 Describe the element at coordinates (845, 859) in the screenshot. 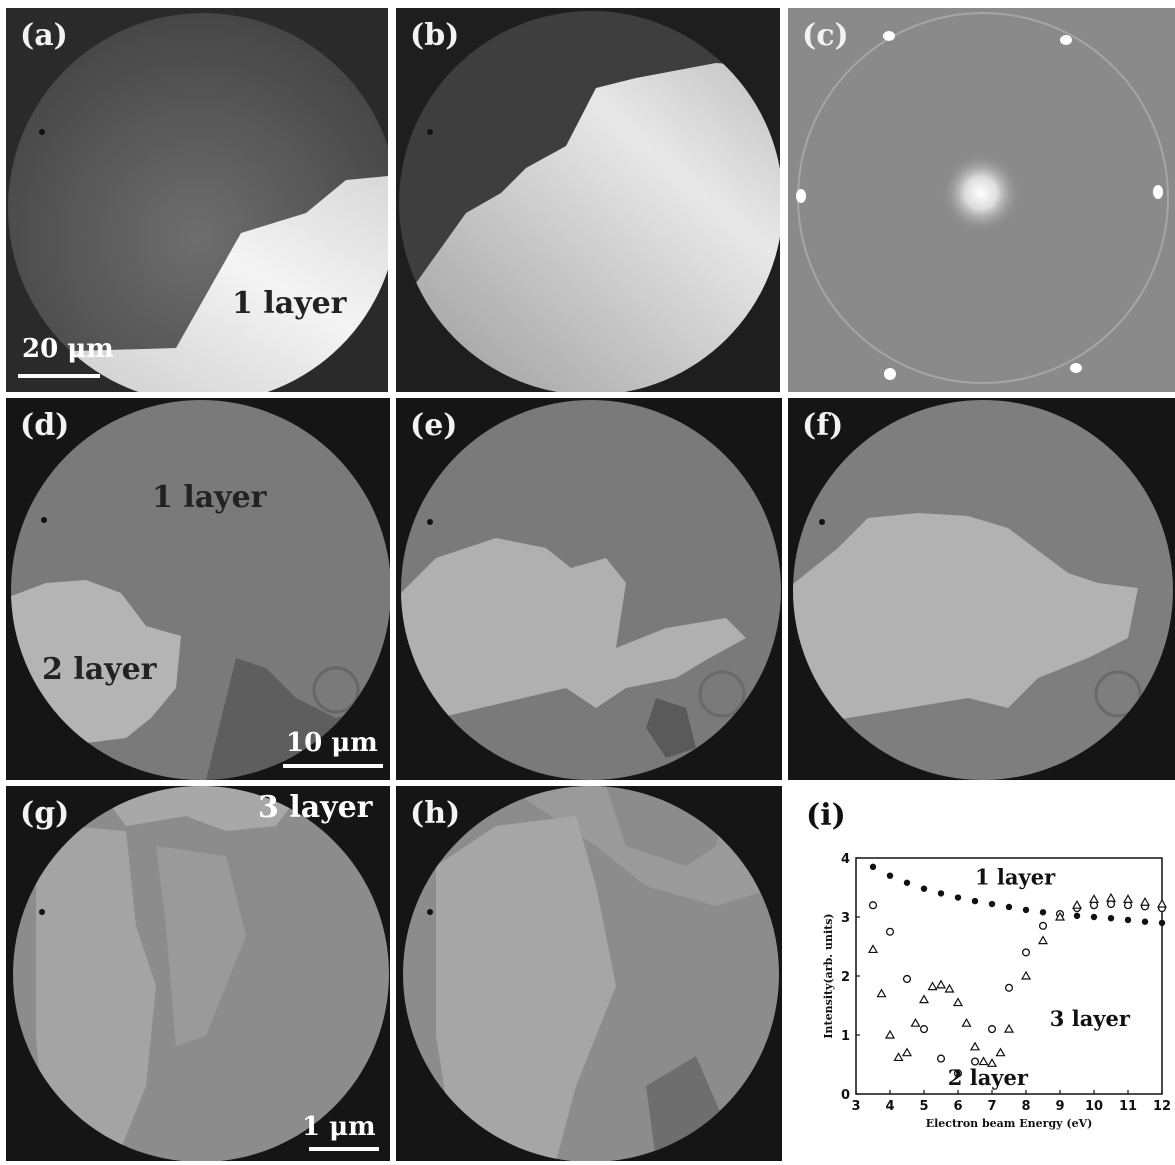

I see `y-tick-label: 4` at that location.